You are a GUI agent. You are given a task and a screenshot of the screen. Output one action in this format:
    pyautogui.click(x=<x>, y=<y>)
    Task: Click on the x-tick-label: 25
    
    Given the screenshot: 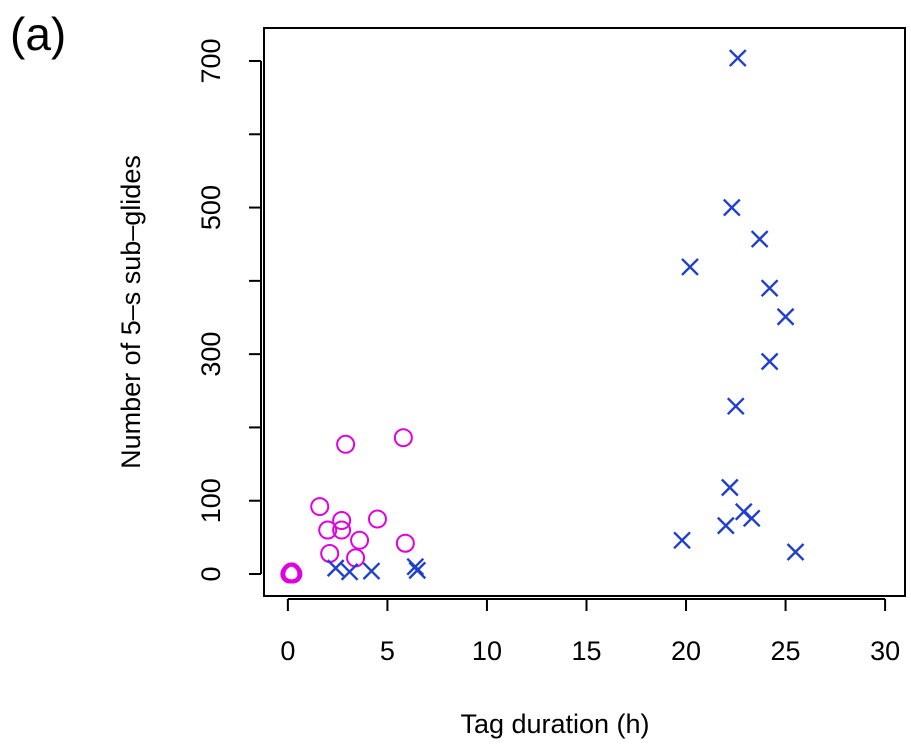 What is the action you would take?
    pyautogui.click(x=786, y=651)
    